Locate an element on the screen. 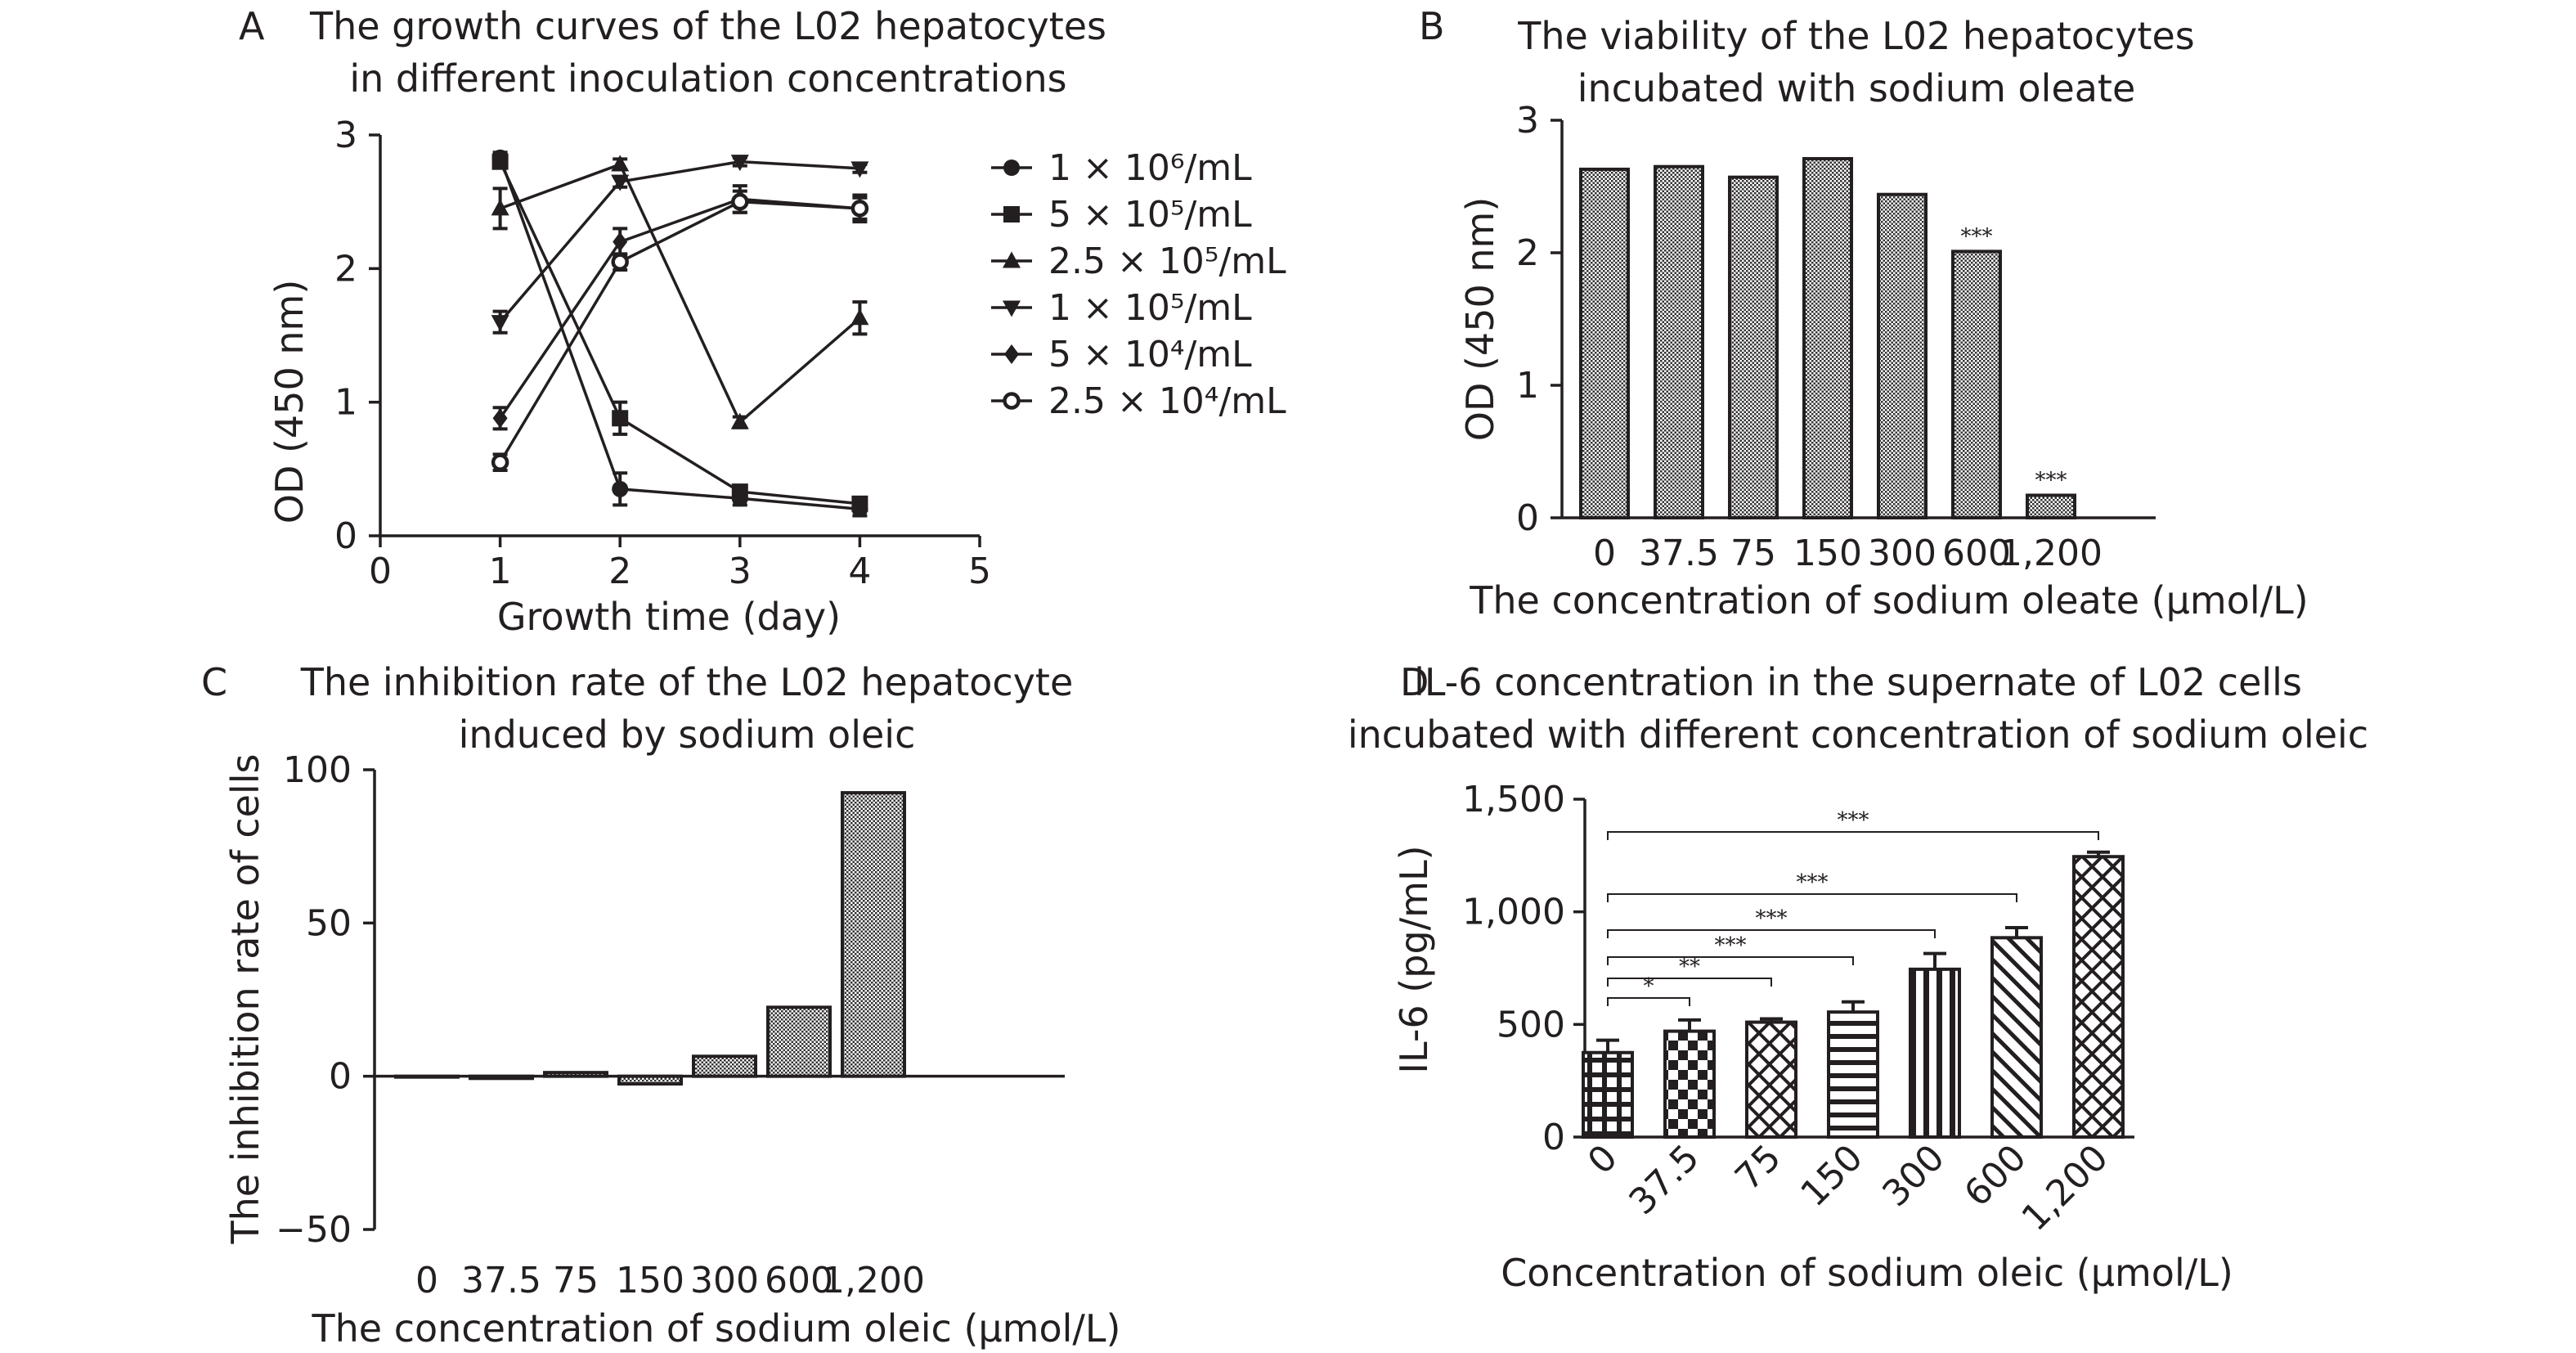  b-x-tick-label: 600 is located at coordinates (1976, 553).